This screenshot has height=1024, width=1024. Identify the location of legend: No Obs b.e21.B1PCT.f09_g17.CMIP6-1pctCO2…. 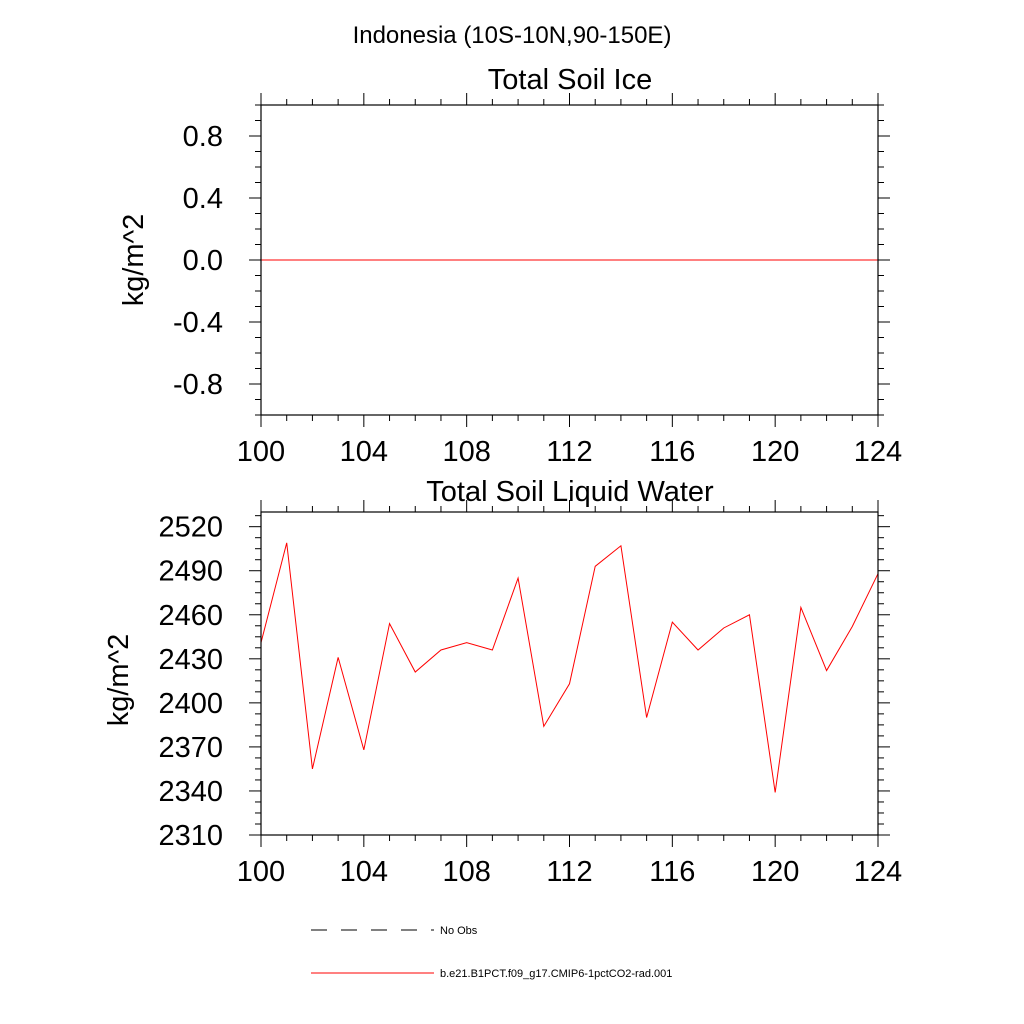
(491, 952).